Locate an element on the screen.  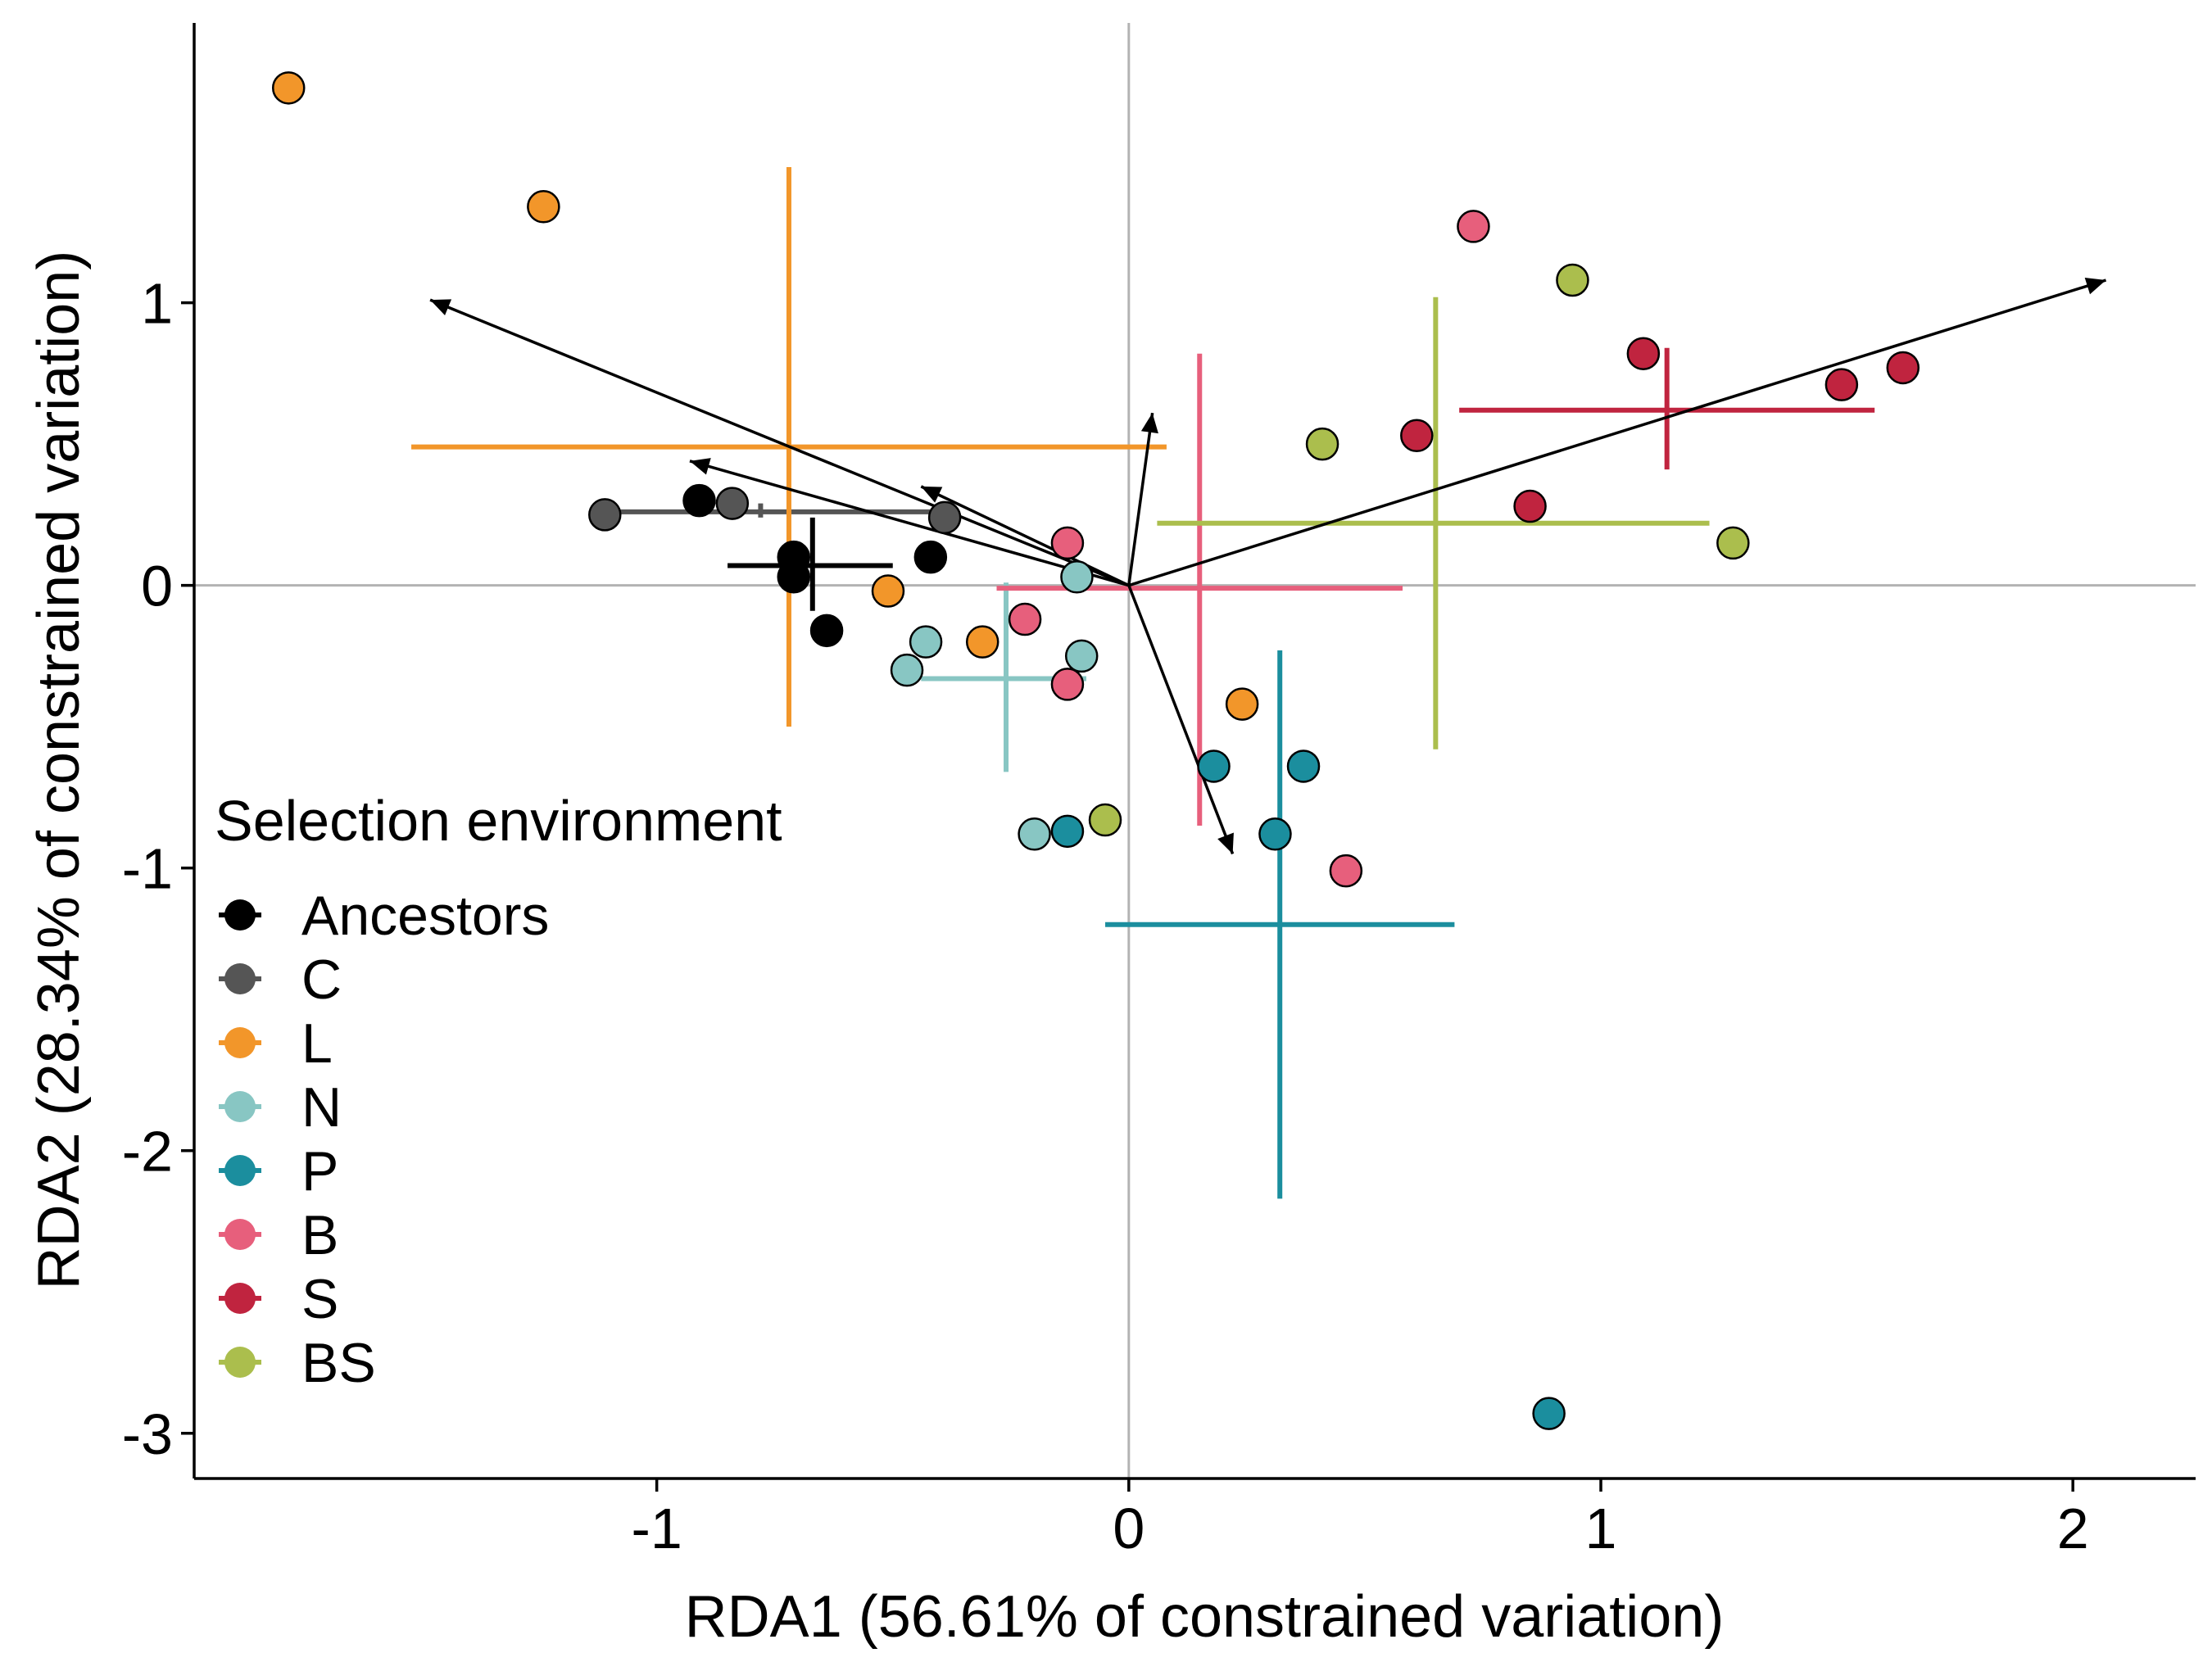
legend-label-p: P is located at coordinates (319, 1171).